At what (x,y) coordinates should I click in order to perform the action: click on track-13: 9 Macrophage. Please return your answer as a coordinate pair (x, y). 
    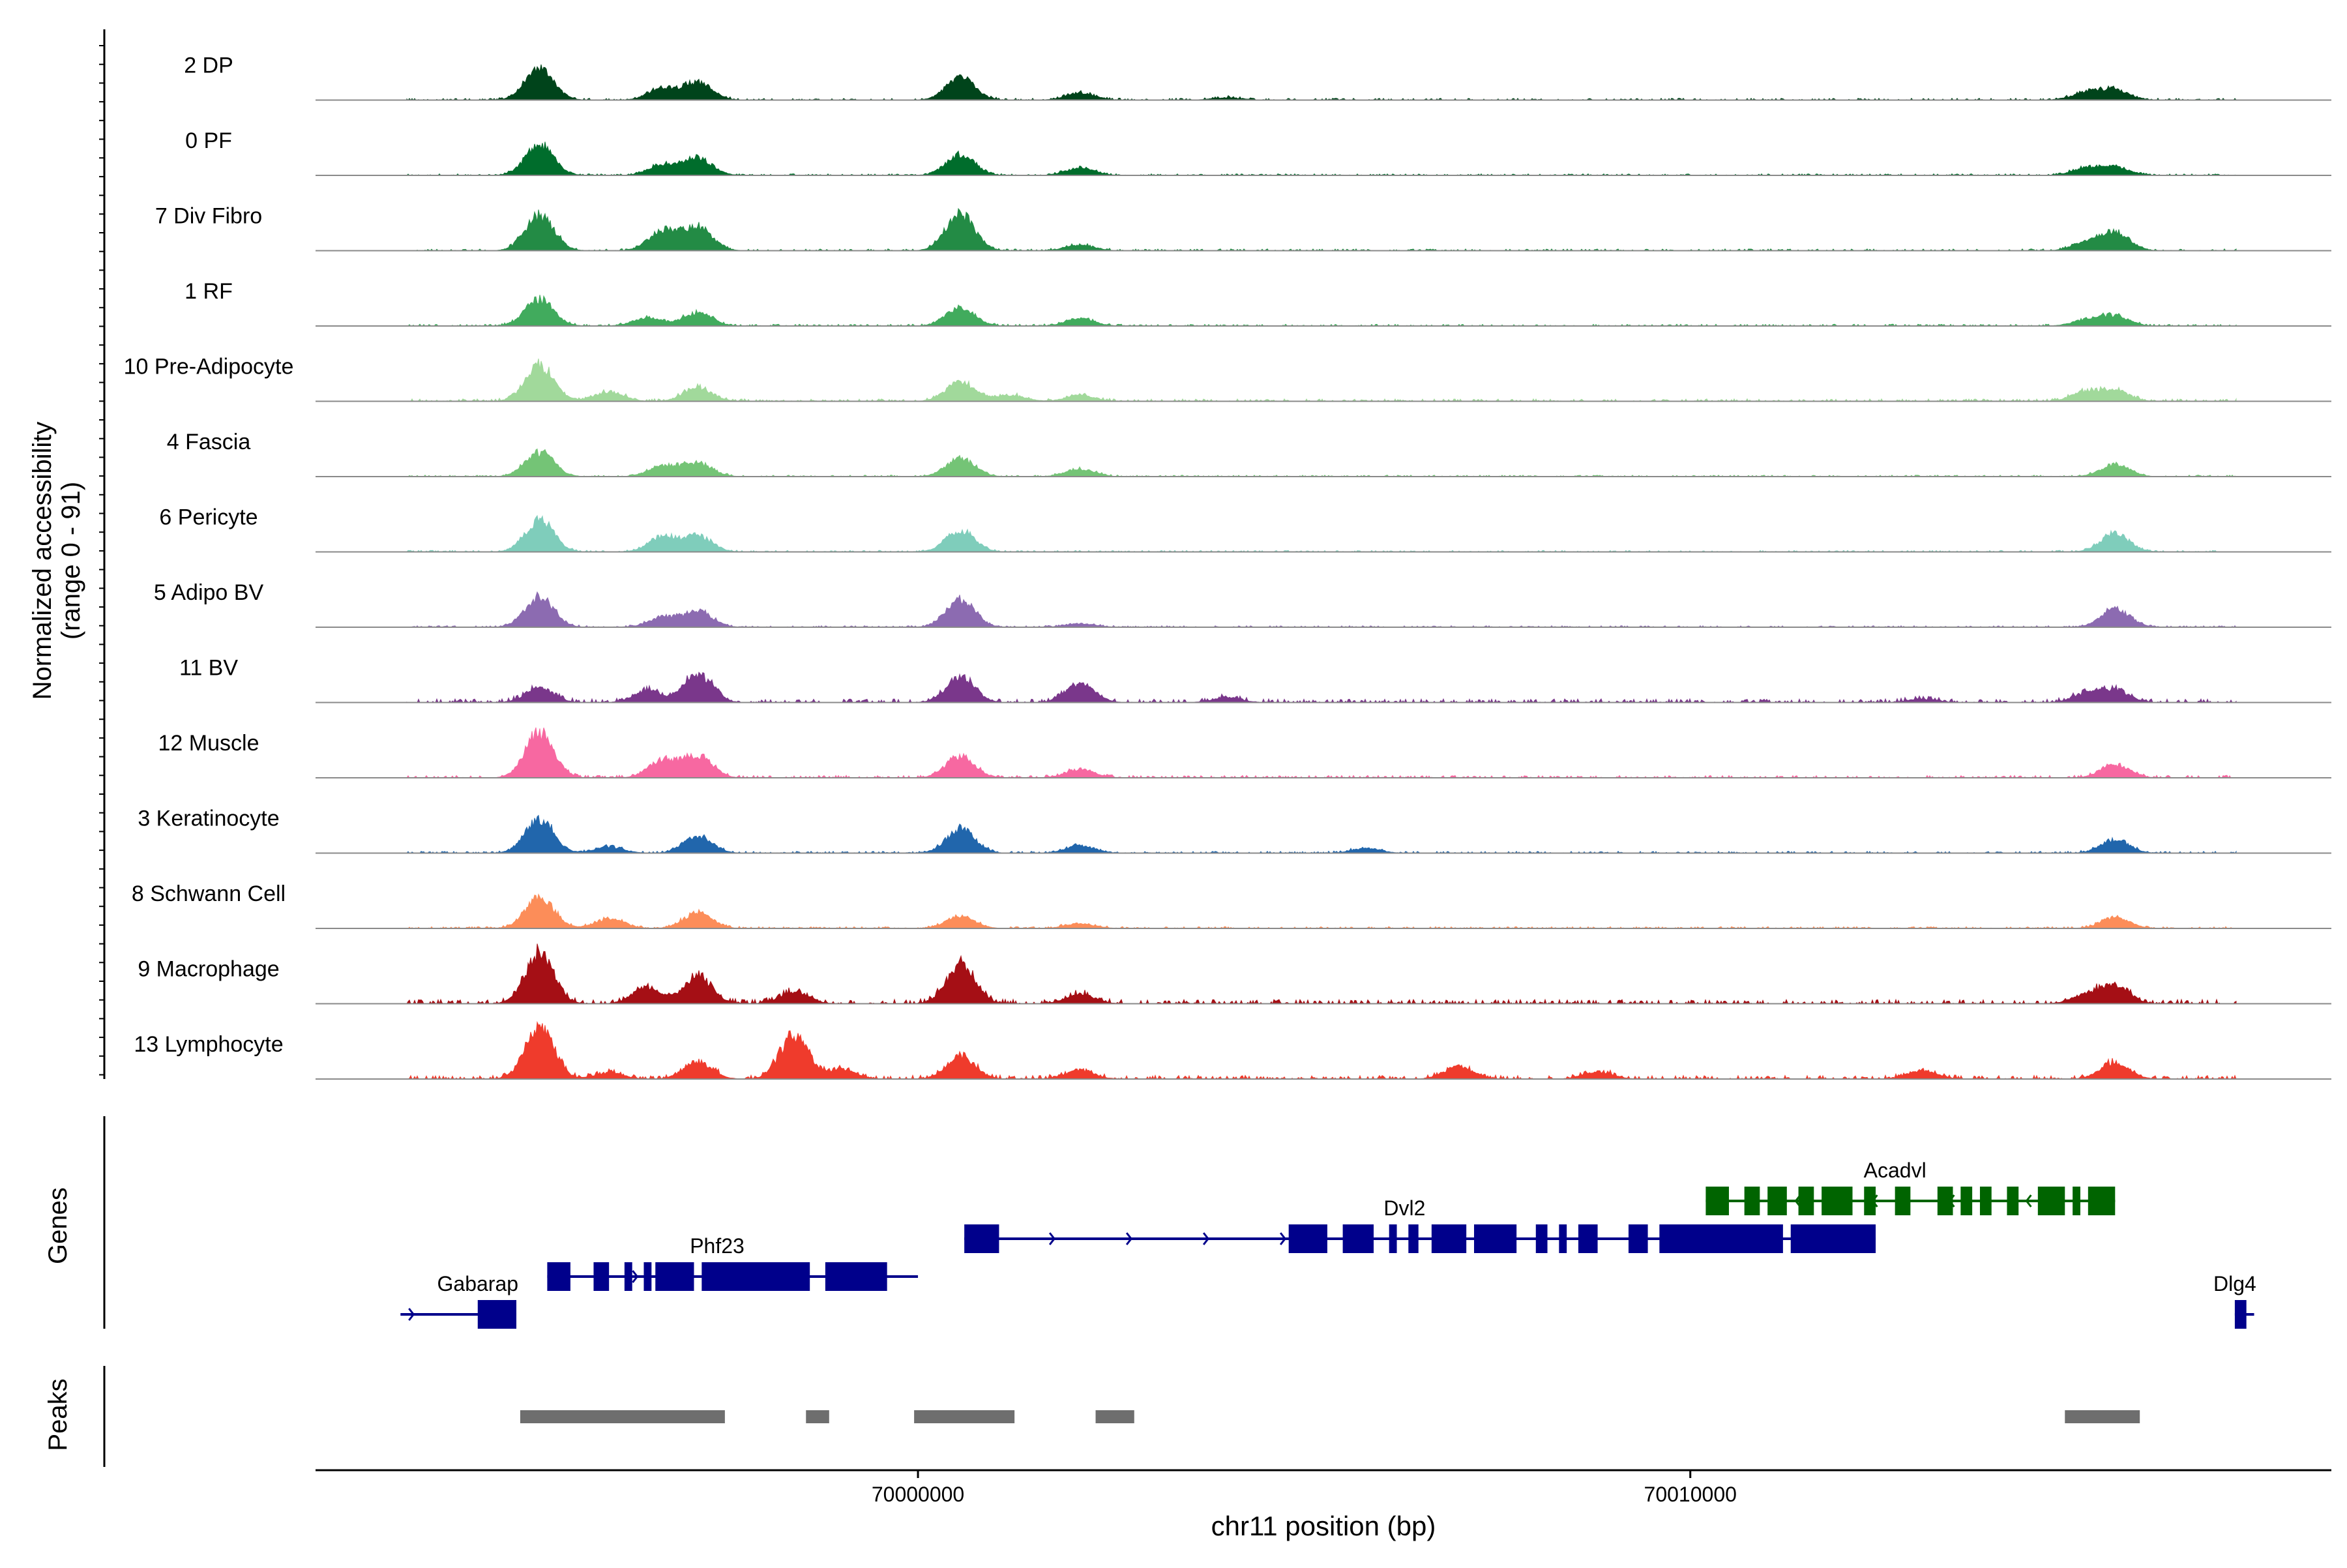
    Looking at the image, I should click on (1234, 974).